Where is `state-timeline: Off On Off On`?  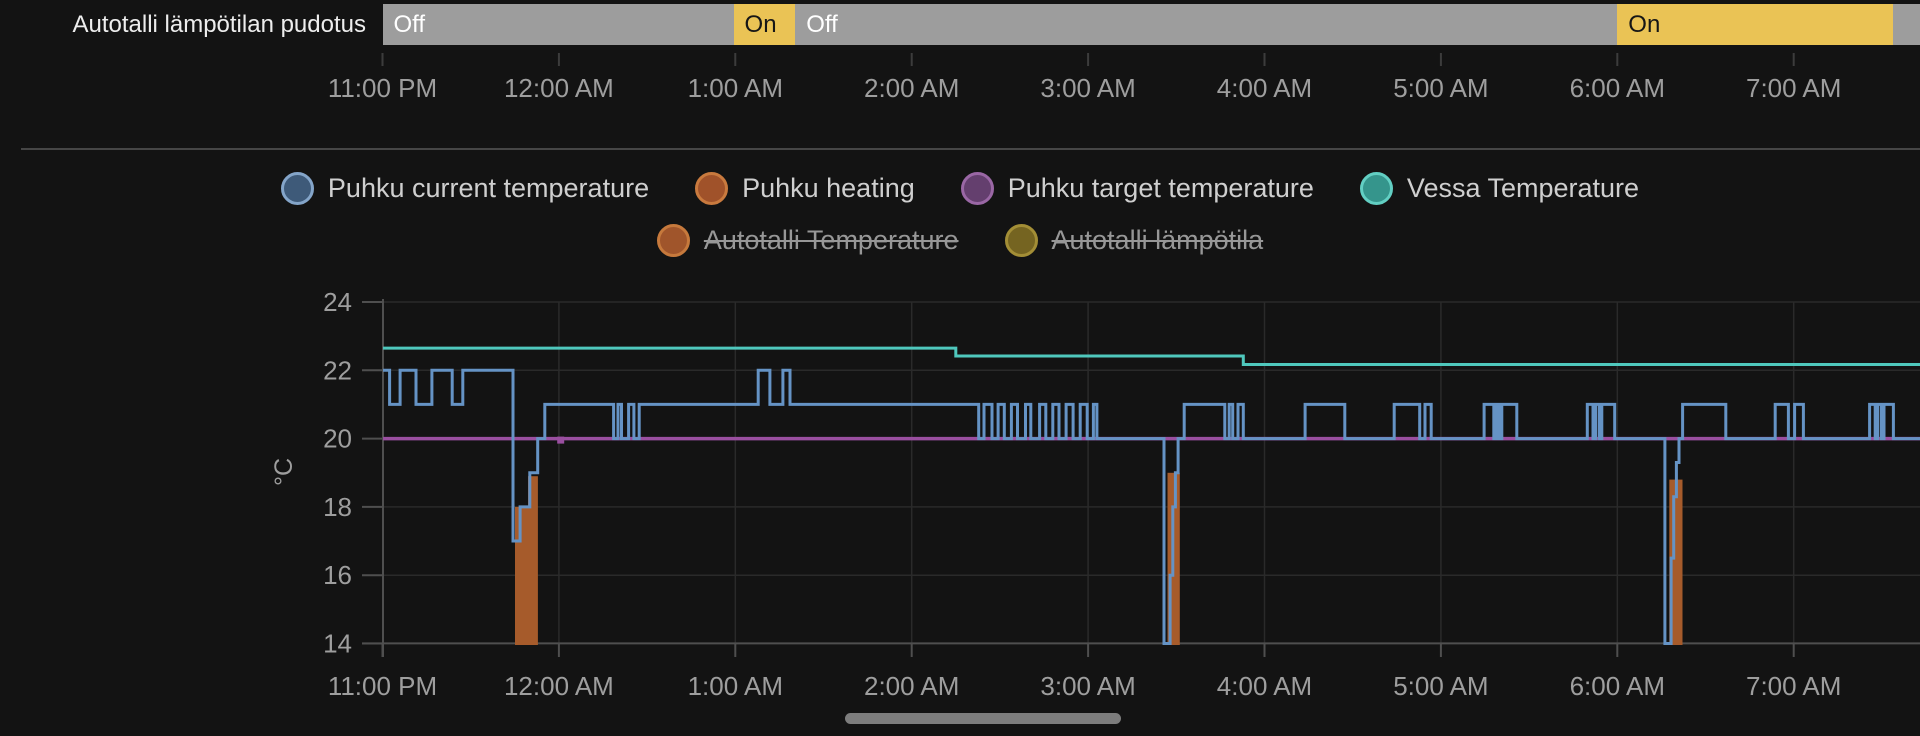
state-timeline: Off On Off On is located at coordinates (960, 24).